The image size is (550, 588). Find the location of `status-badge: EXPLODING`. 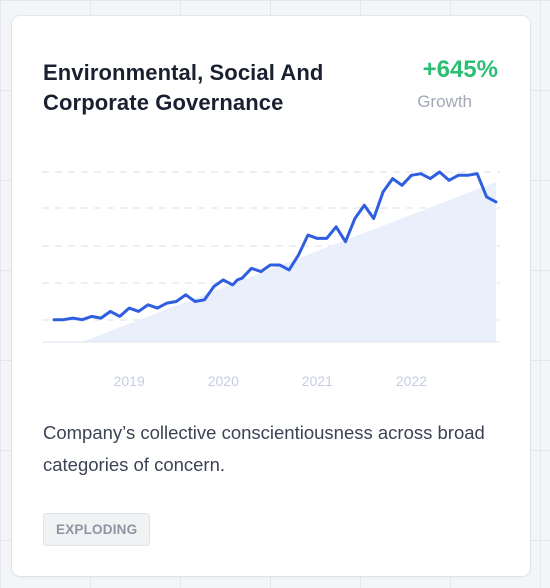

status-badge: EXPLODING is located at coordinates (97, 529).